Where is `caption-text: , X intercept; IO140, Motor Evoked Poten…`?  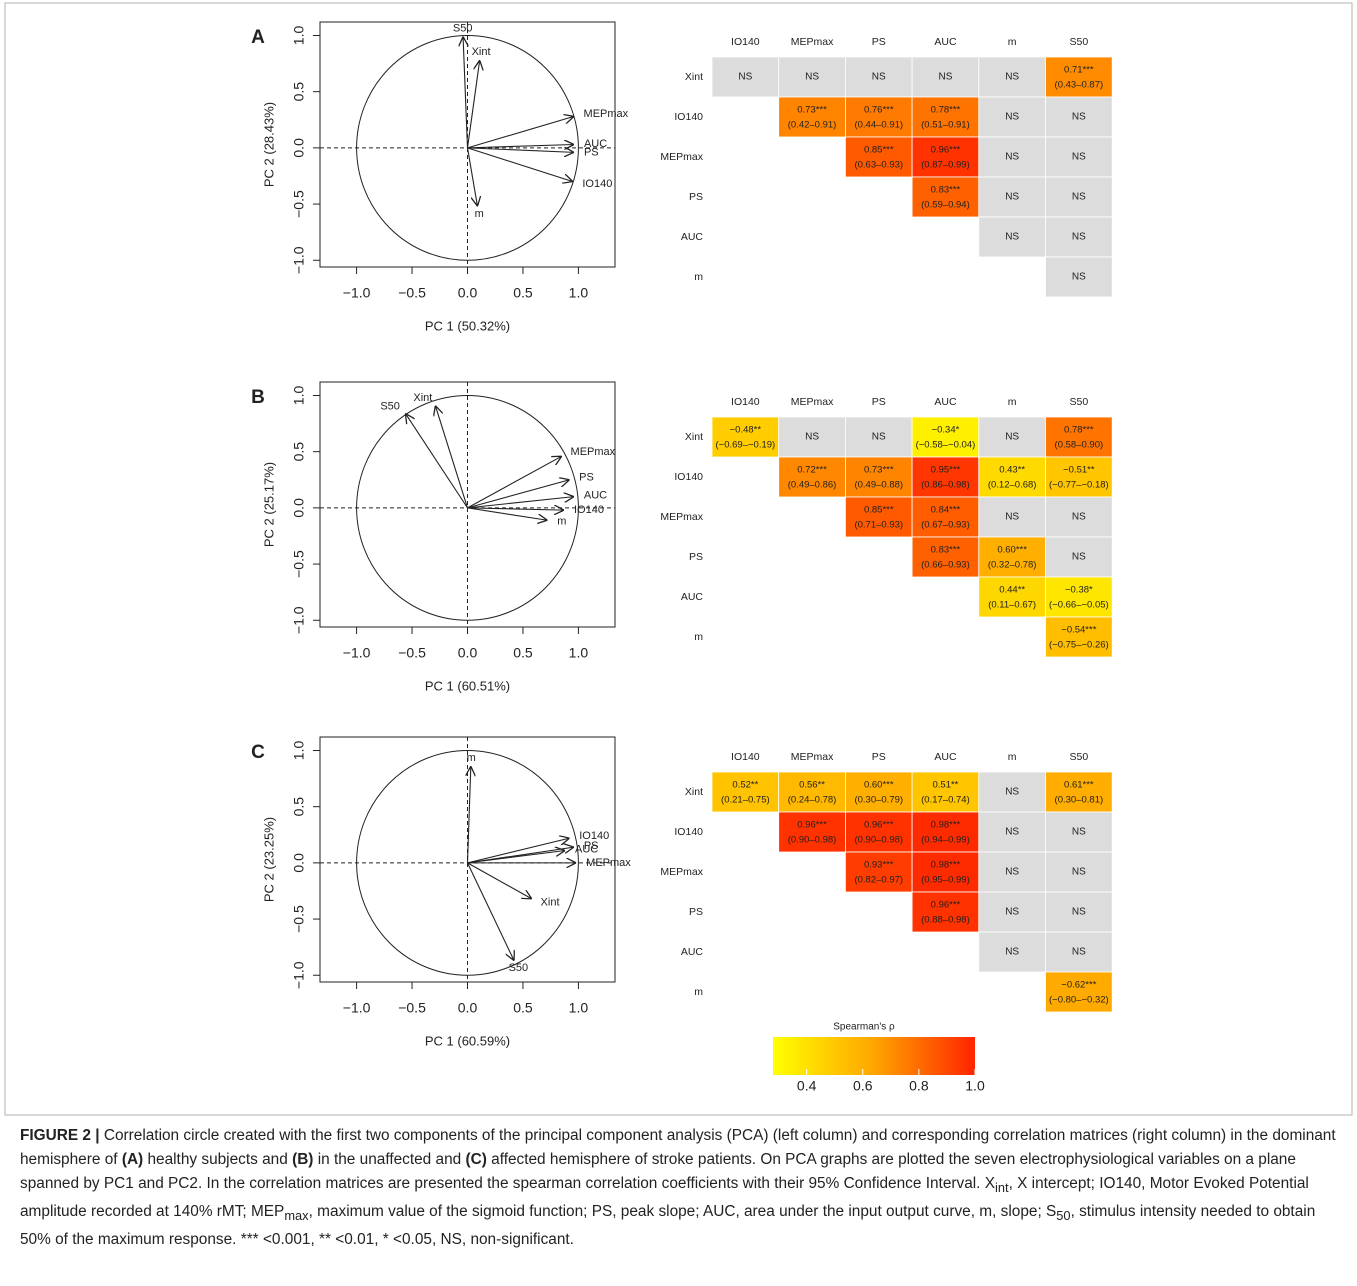
caption-text: , X intercept; IO140, Motor Evoked Poten… is located at coordinates (664, 1198).